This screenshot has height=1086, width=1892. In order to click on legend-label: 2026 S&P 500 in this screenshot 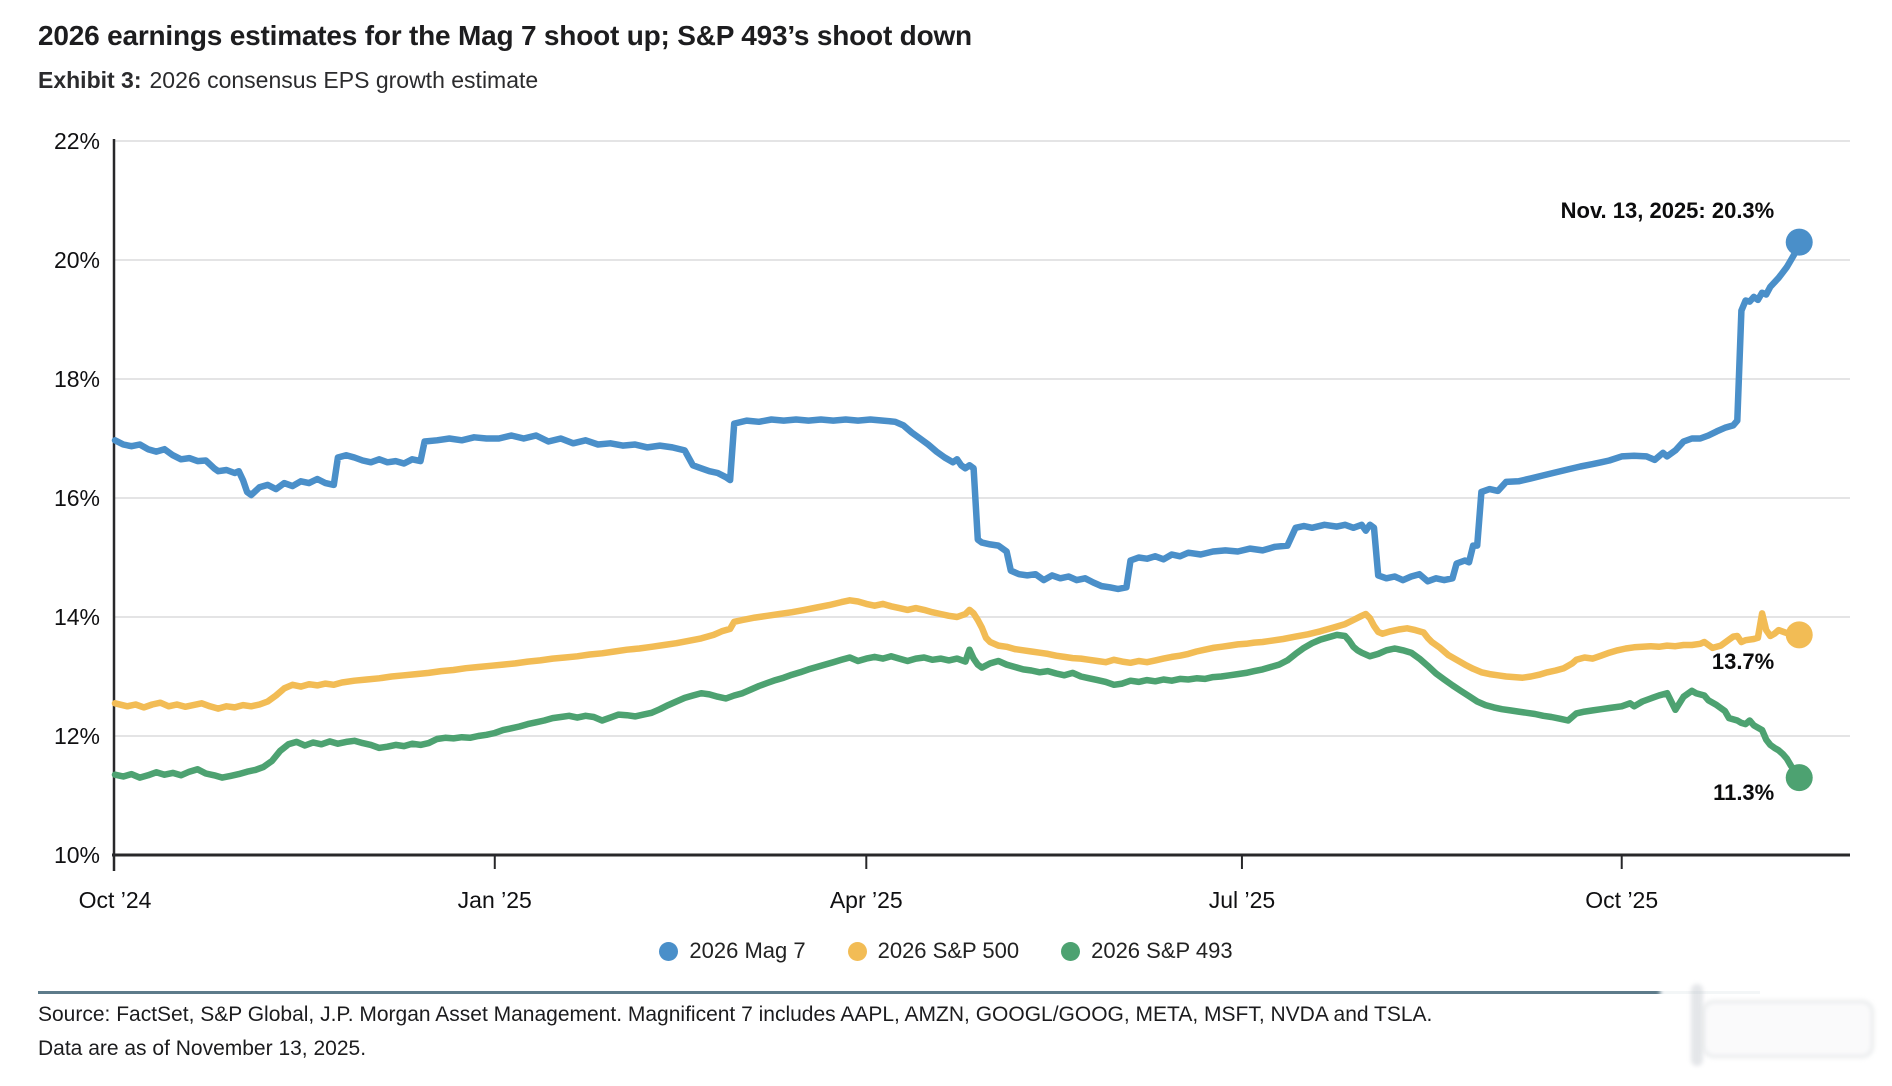, I will do `click(948, 950)`.